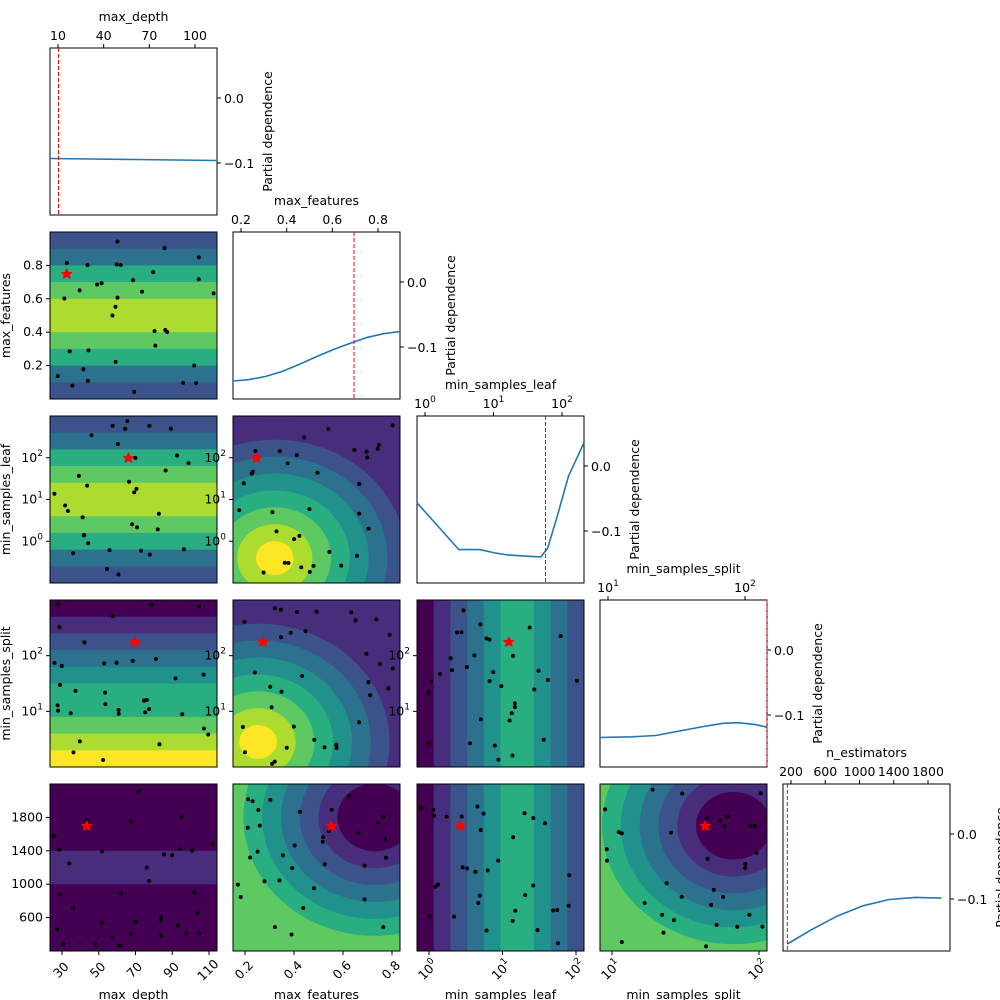 The image size is (1000, 1000). I want to click on x-tick-label: 1400, so click(894, 771).